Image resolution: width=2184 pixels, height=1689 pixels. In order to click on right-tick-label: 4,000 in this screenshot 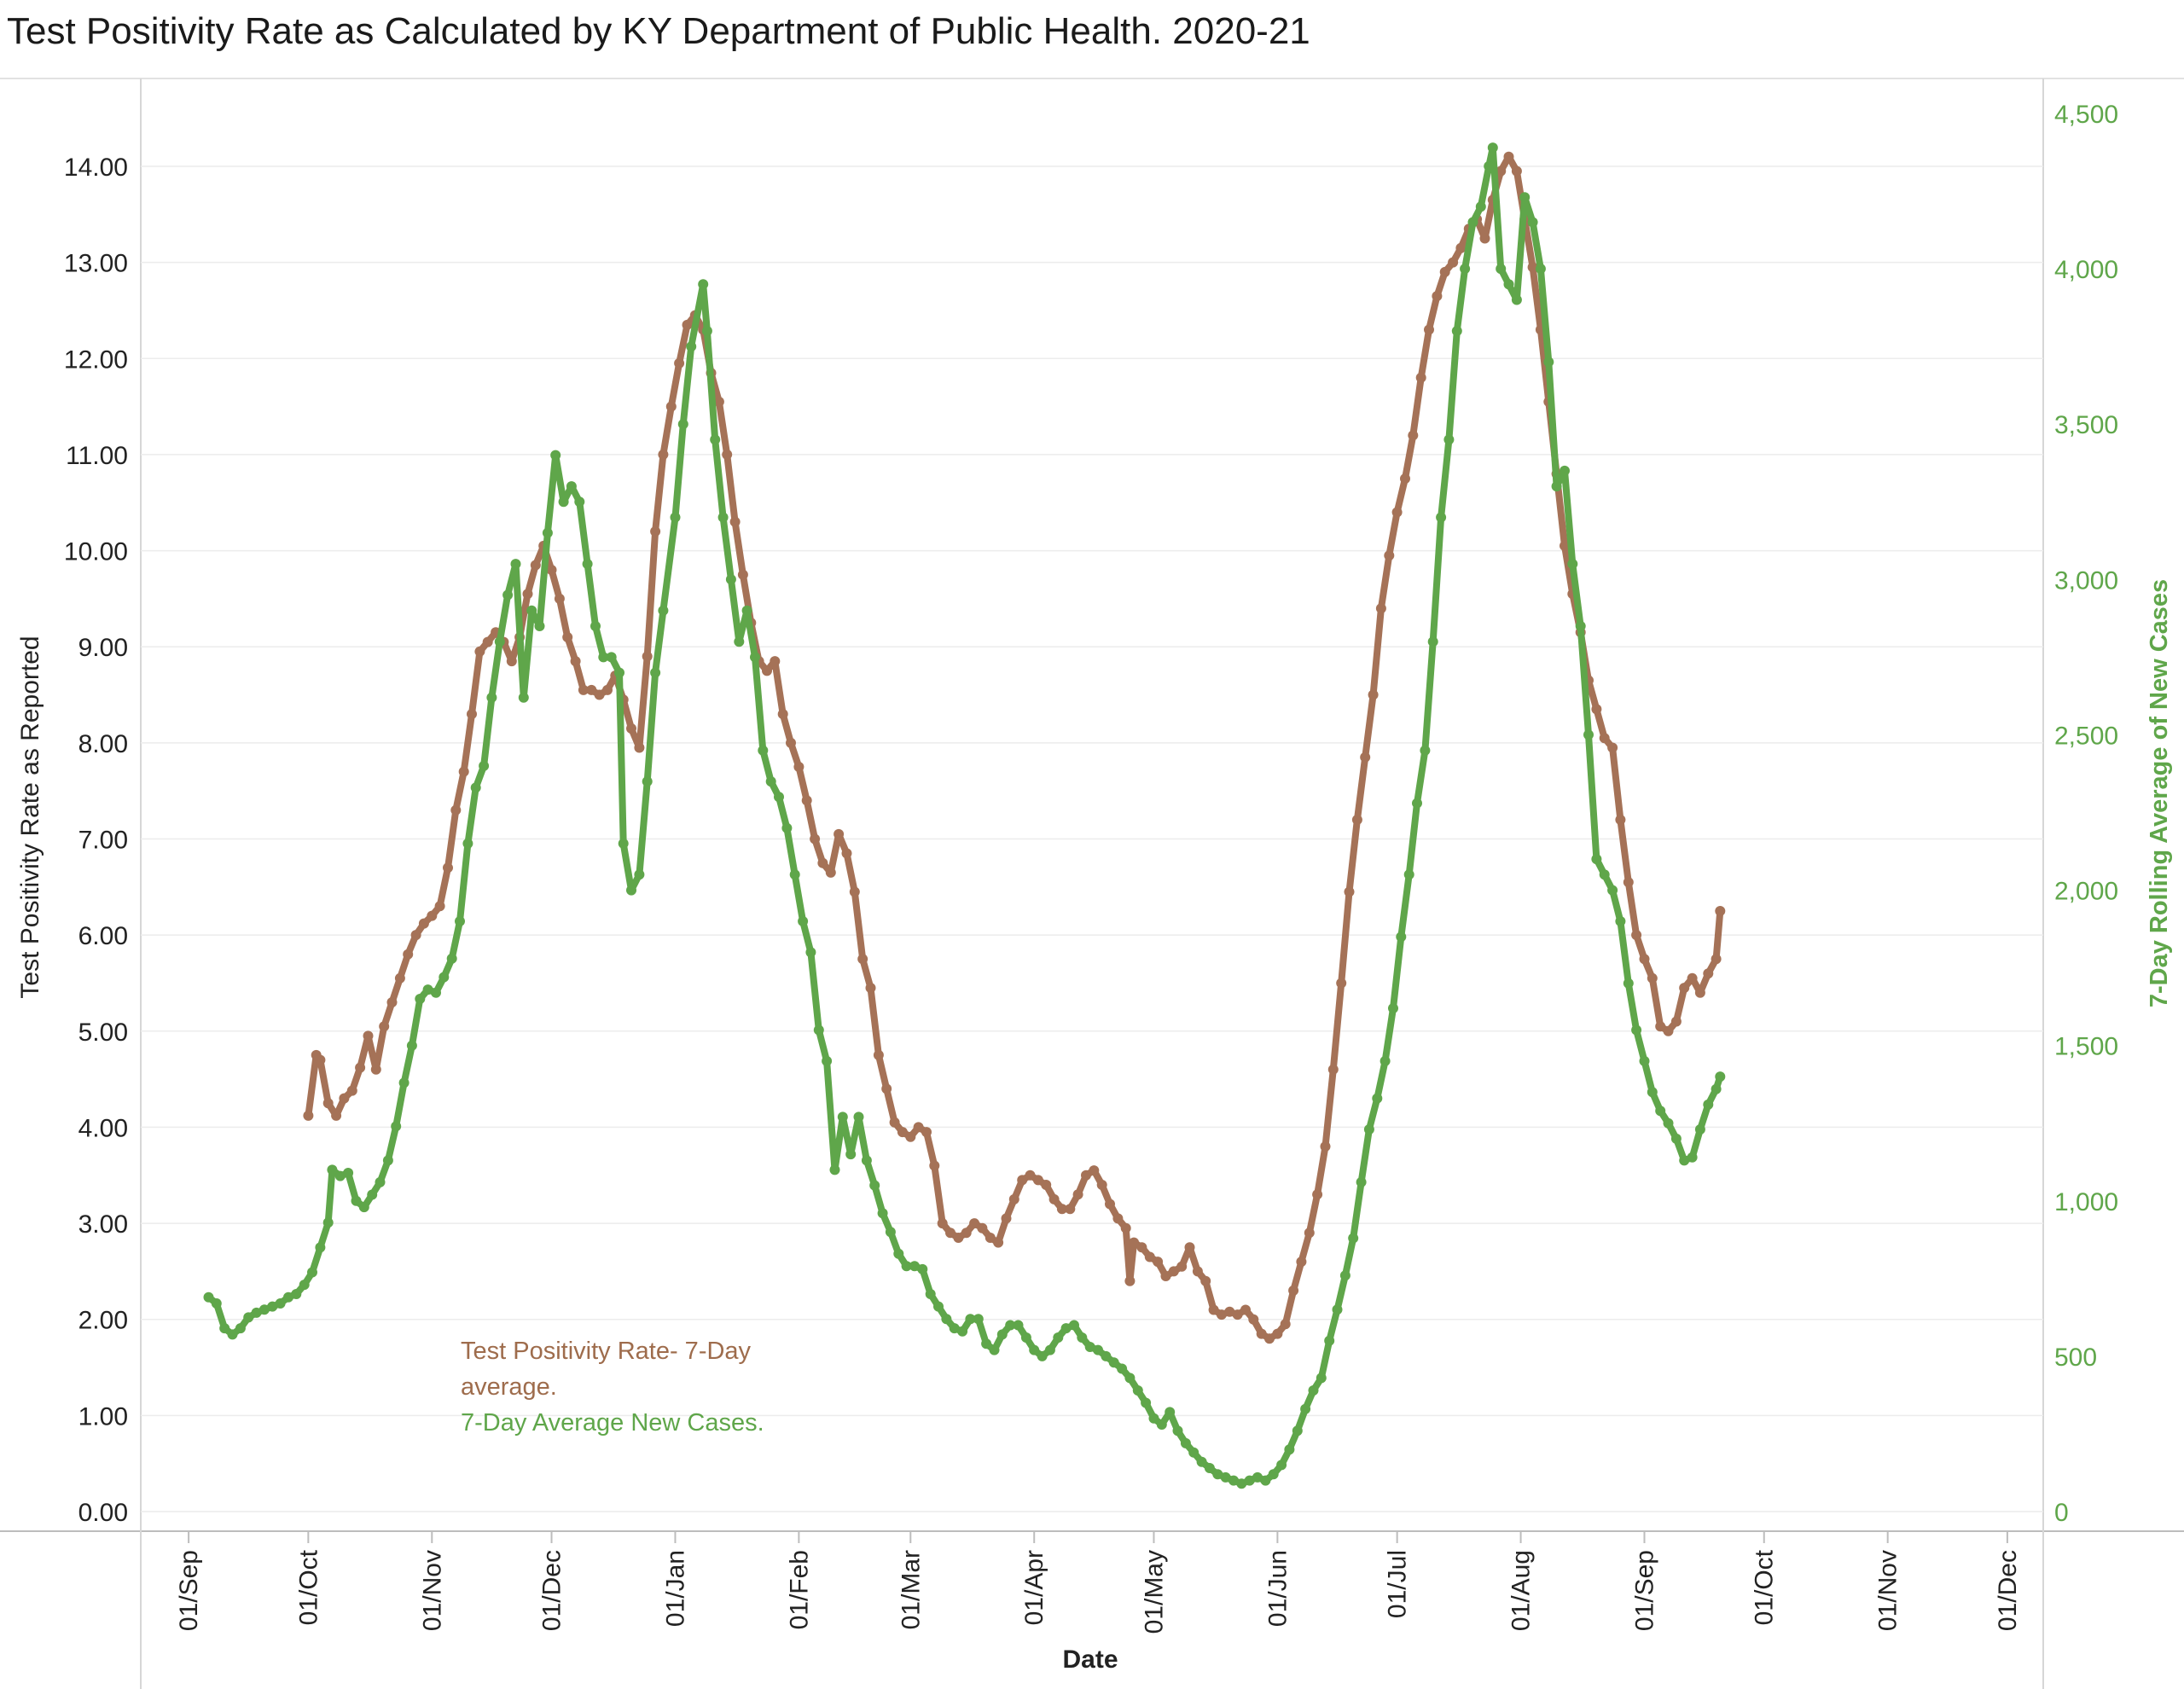, I will do `click(2086, 270)`.